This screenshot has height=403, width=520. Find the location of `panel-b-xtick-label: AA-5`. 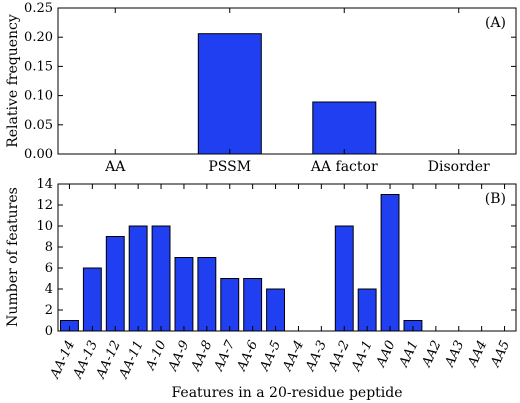

panel-b-xtick-label: AA-5 is located at coordinates (270, 356).